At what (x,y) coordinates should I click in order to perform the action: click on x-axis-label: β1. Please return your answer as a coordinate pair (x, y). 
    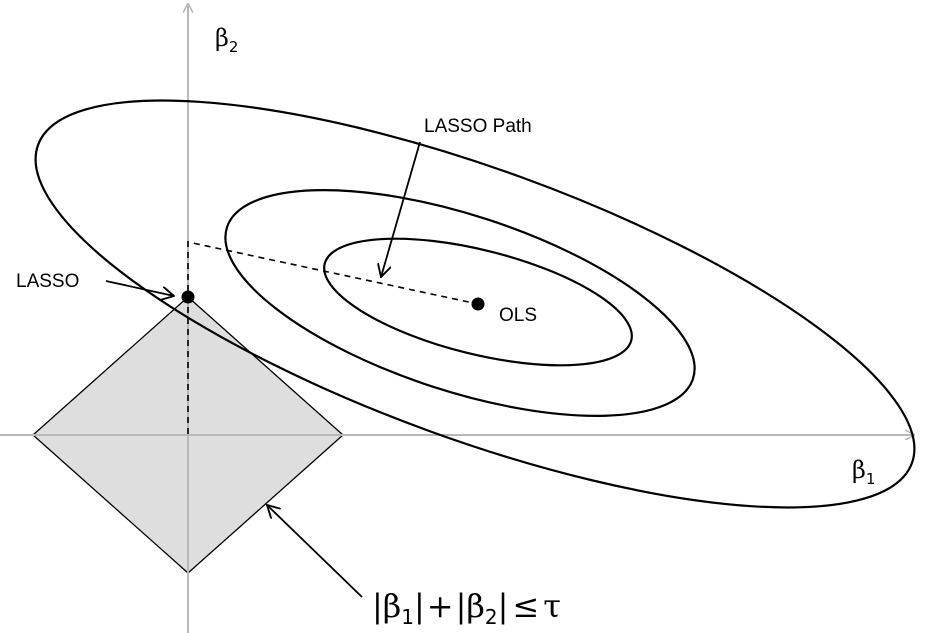
    Looking at the image, I should click on (863, 472).